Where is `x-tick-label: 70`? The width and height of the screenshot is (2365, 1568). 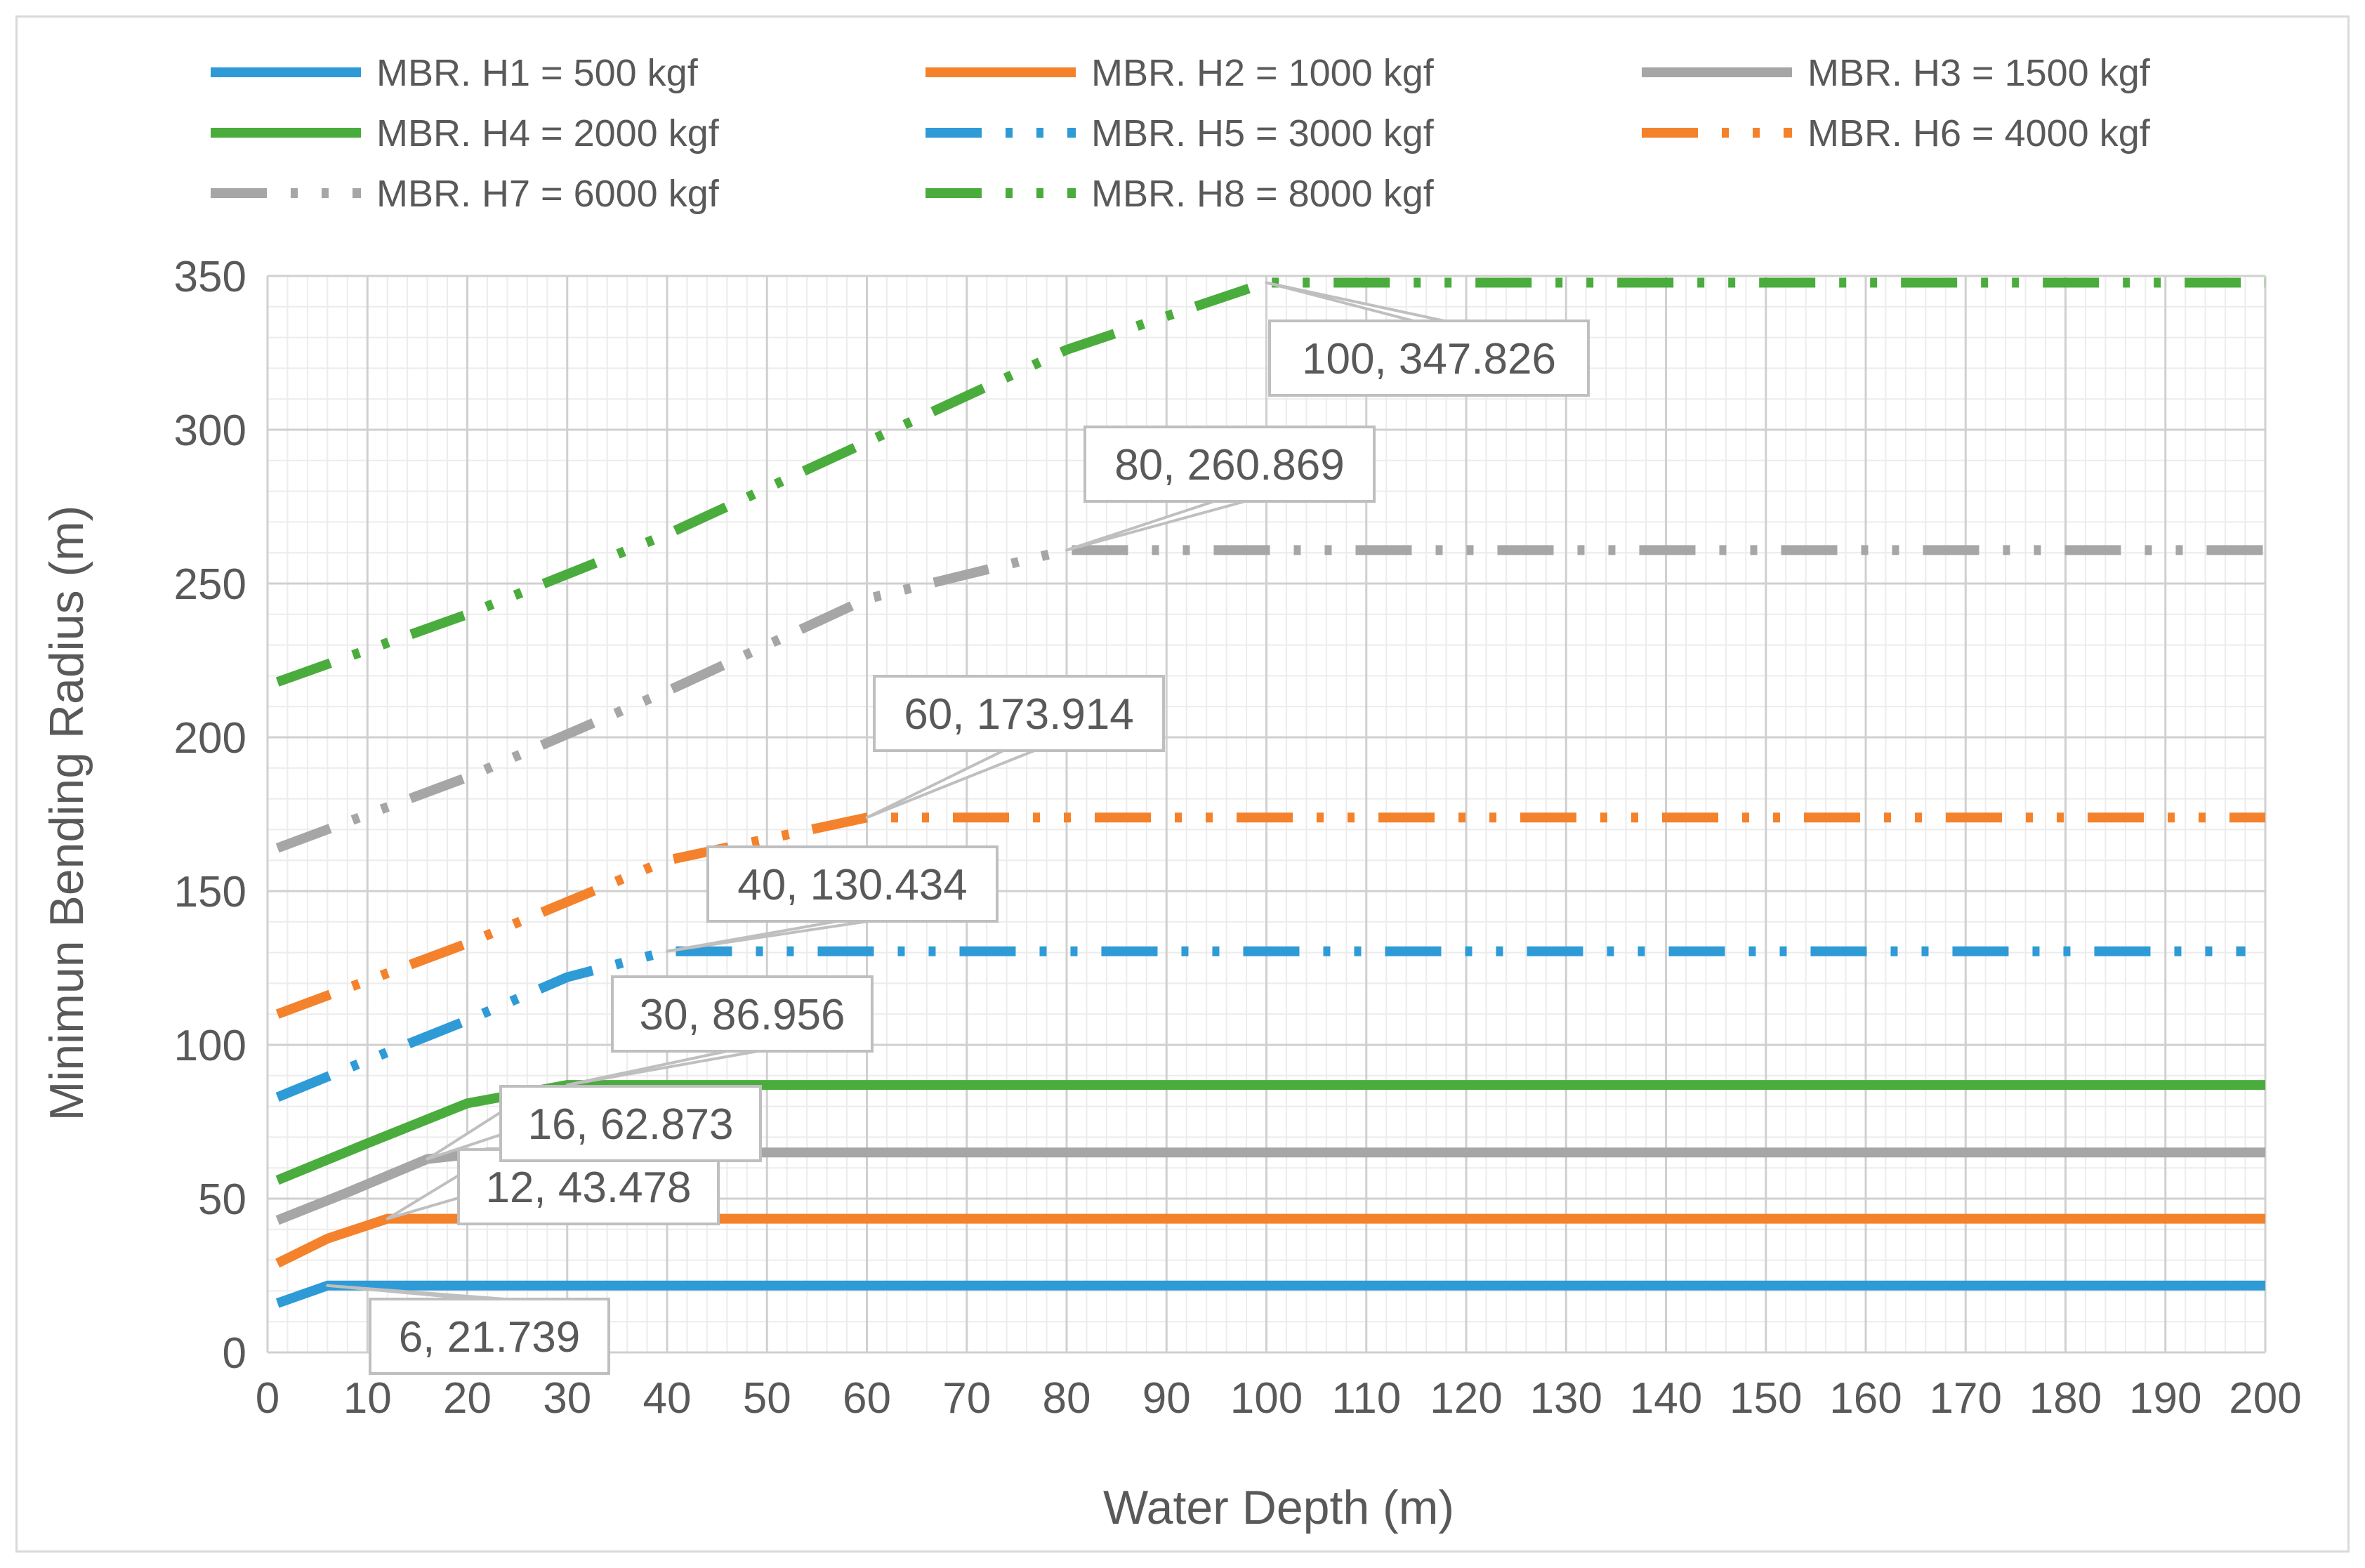 x-tick-label: 70 is located at coordinates (966, 1398).